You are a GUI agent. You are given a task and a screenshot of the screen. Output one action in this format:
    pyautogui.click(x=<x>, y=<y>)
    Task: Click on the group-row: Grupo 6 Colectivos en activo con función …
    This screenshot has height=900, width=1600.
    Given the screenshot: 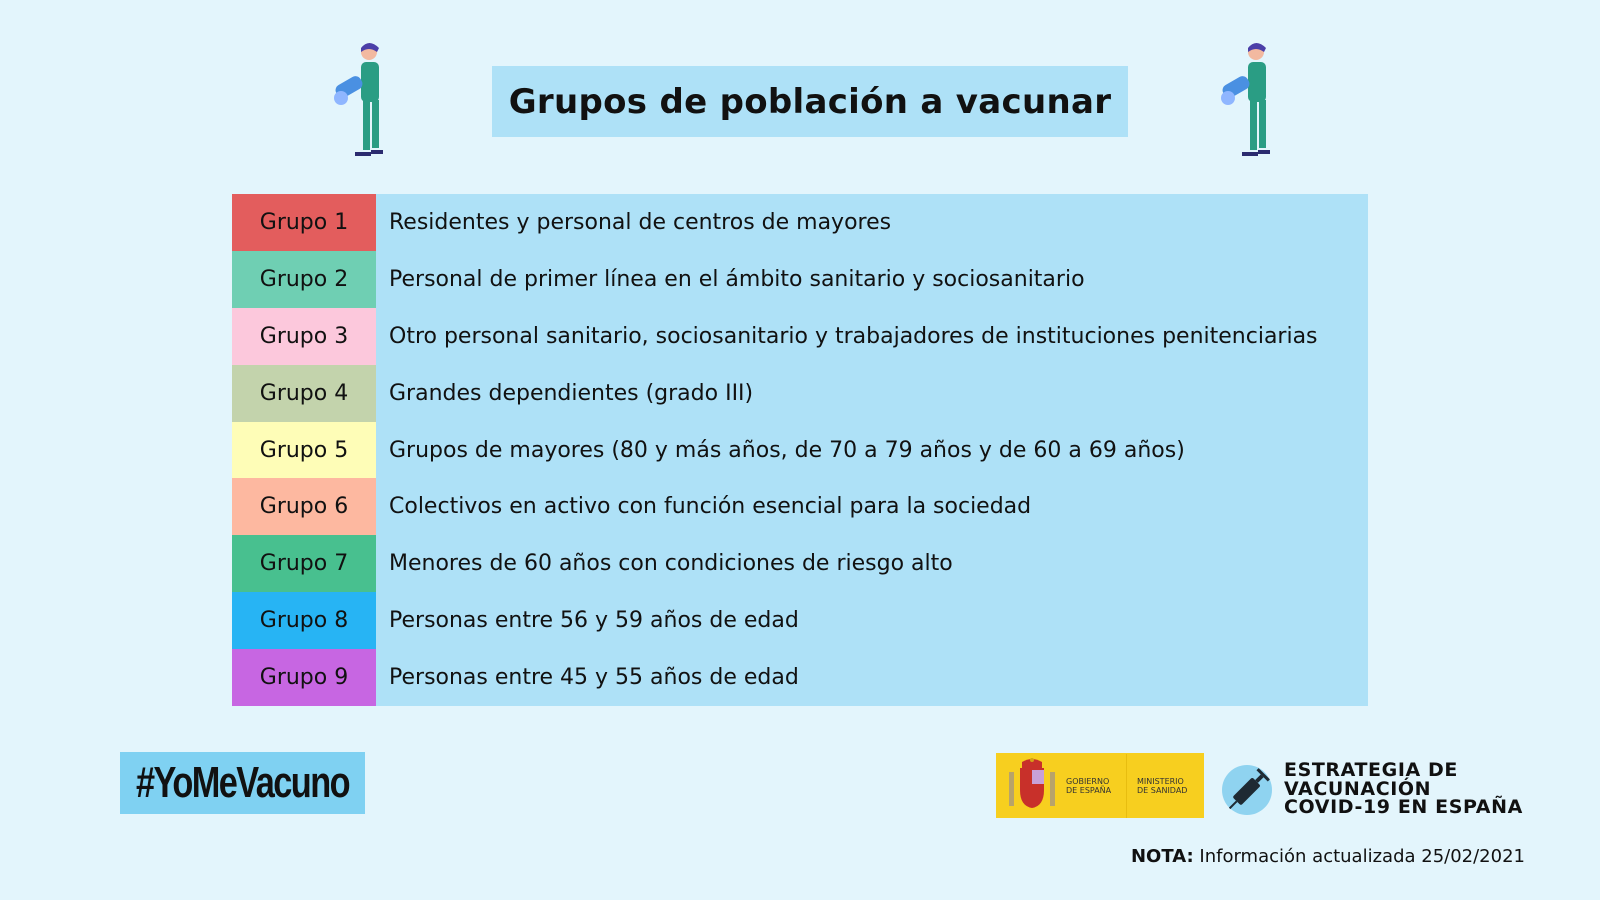 What is the action you would take?
    pyautogui.click(x=800, y=507)
    